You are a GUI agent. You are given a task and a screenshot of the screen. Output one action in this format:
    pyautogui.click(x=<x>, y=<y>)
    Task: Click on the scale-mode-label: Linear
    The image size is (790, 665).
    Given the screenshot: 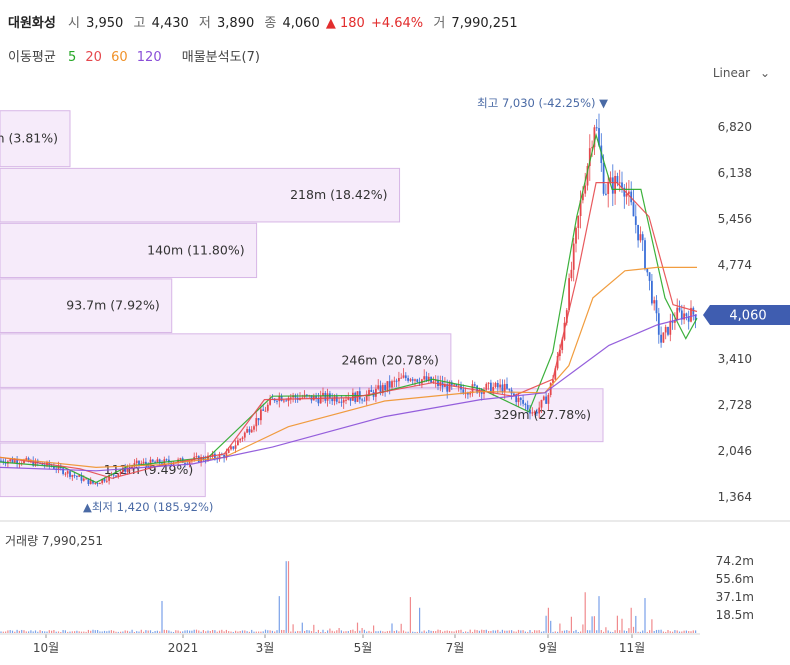 What is the action you would take?
    pyautogui.click(x=731, y=73)
    